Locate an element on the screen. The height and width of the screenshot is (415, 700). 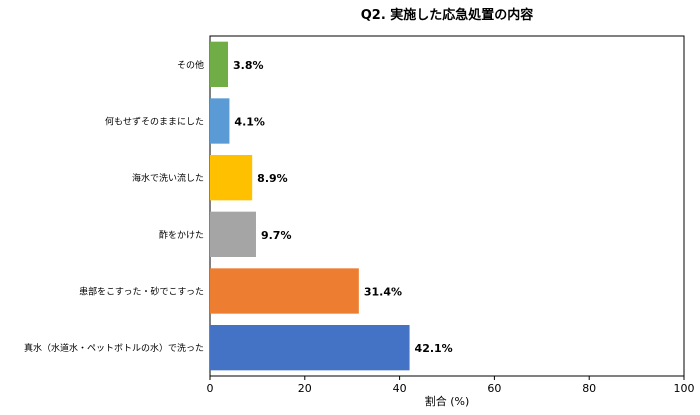
x-tick-label: 40 is located at coordinates (400, 388).